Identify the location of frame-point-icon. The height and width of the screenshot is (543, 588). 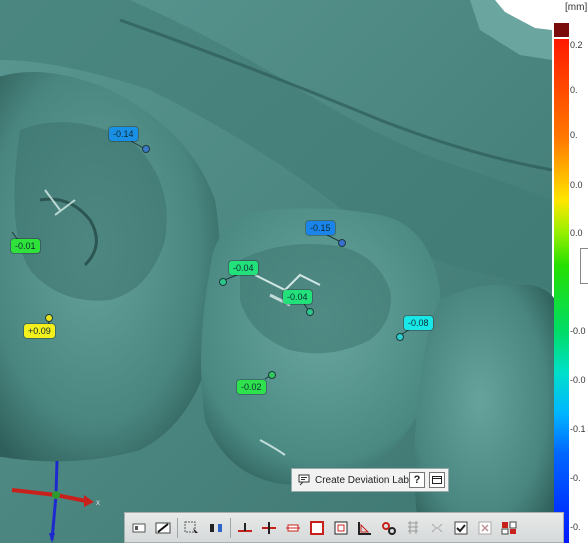
(341, 528).